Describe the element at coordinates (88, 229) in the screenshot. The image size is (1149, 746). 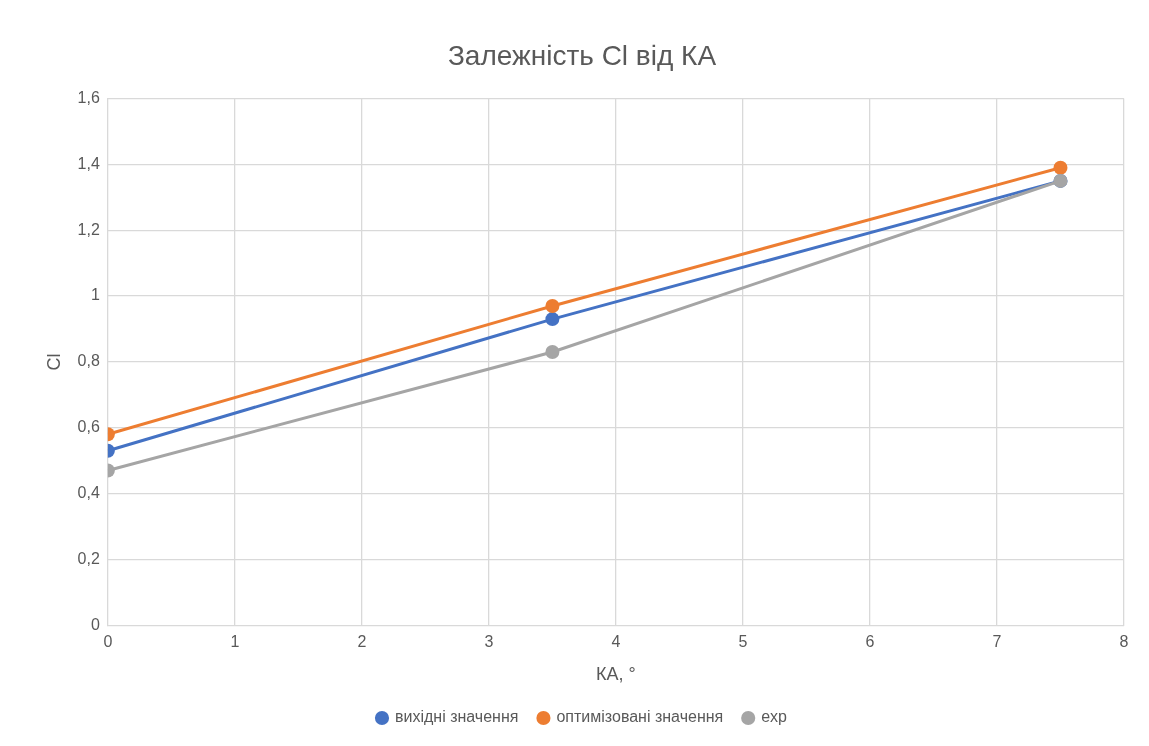
I see `y-tick-label: 1,2` at that location.